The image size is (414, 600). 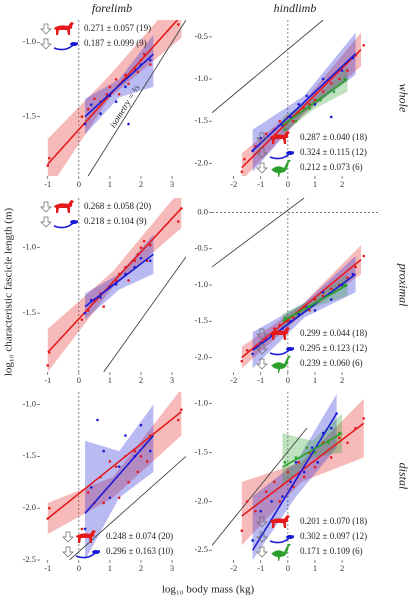 I want to click on x-tick-label: -2, so click(x=233, y=568).